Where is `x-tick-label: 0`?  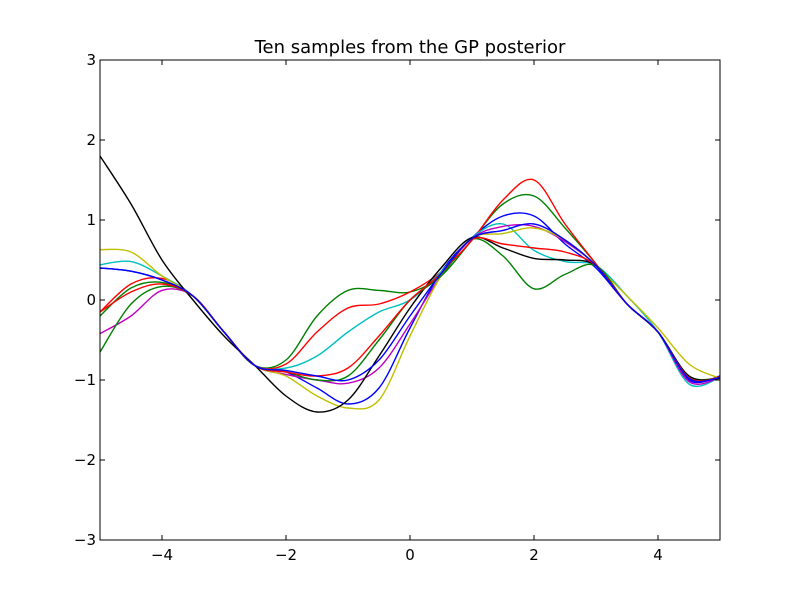
x-tick-label: 0 is located at coordinates (410, 555).